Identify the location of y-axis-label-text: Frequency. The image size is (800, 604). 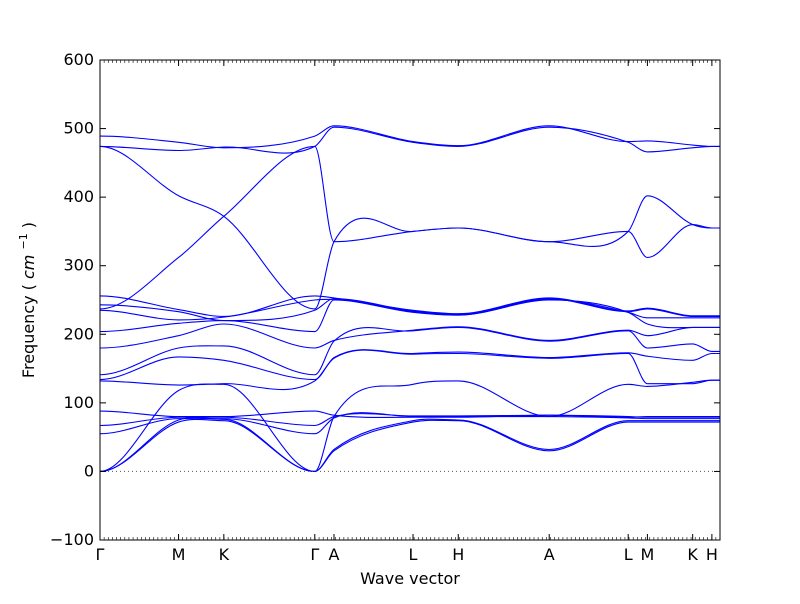
(28, 336).